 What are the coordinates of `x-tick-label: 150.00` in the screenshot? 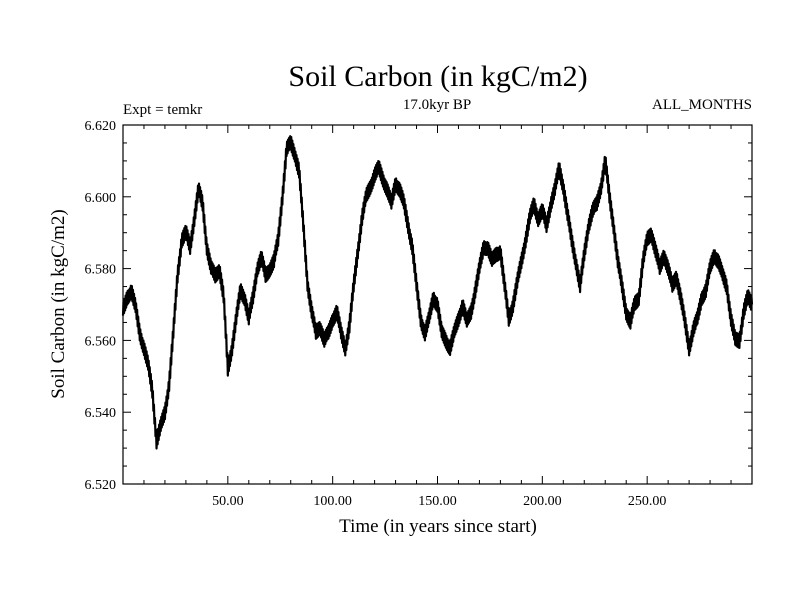 It's located at (437, 501).